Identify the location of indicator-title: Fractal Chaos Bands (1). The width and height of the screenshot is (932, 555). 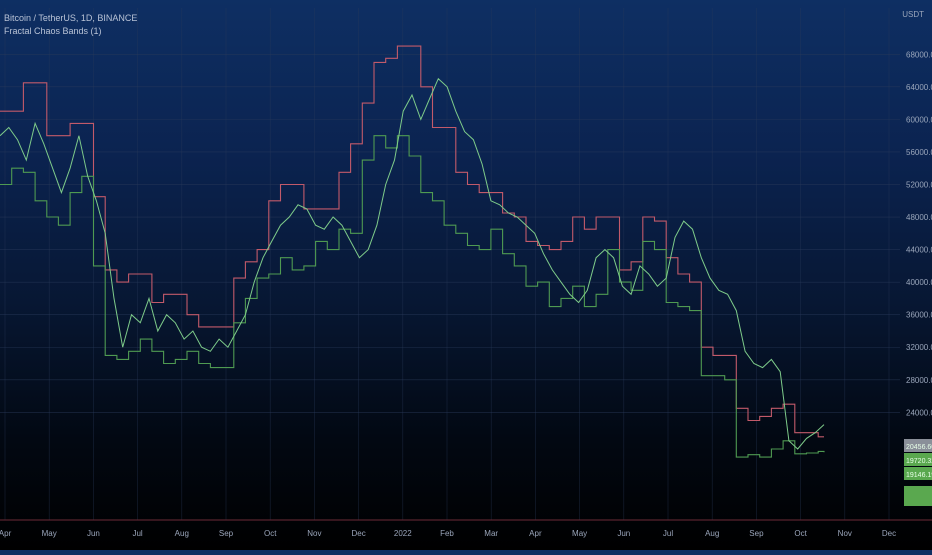
(53, 31).